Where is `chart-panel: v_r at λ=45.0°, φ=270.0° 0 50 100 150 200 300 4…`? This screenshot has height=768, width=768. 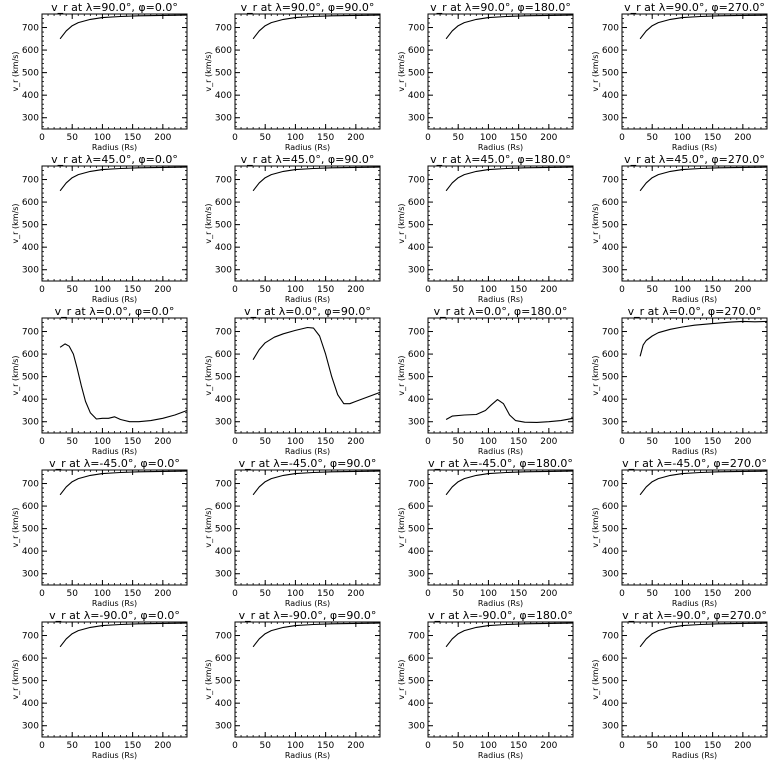
chart-panel: v_r at λ=45.0°, φ=270.0° 0 50 100 150 200 300 4… is located at coordinates (679, 228).